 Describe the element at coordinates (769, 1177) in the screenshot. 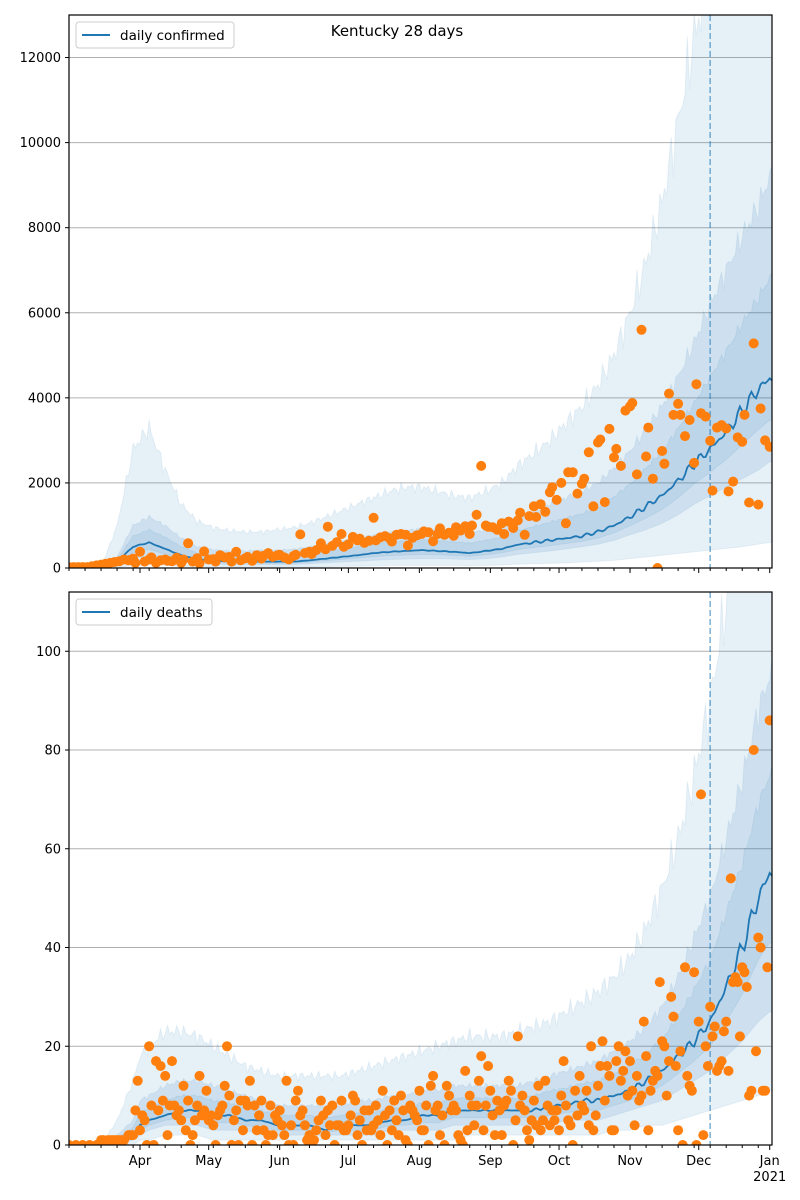

I see `x-tick-label: 2021` at that location.